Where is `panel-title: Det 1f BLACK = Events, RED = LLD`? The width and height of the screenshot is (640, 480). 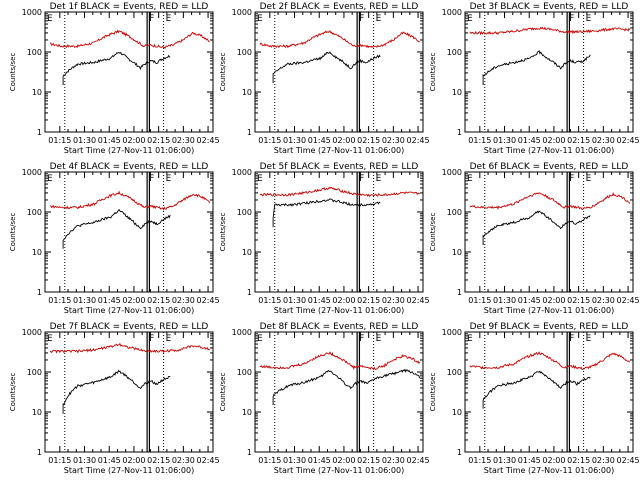
panel-title: Det 1f BLACK = Events, RED = LLD is located at coordinates (129, 7).